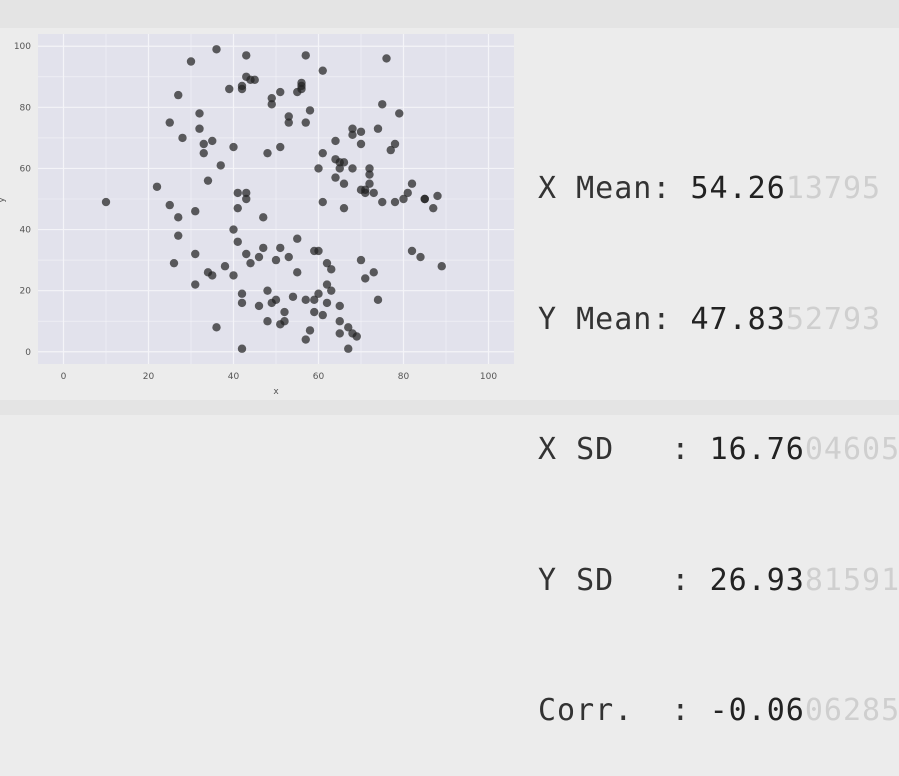 Image resolution: width=899 pixels, height=776 pixels. What do you see at coordinates (449, 407) in the screenshot?
I see `bottom-band` at bounding box center [449, 407].